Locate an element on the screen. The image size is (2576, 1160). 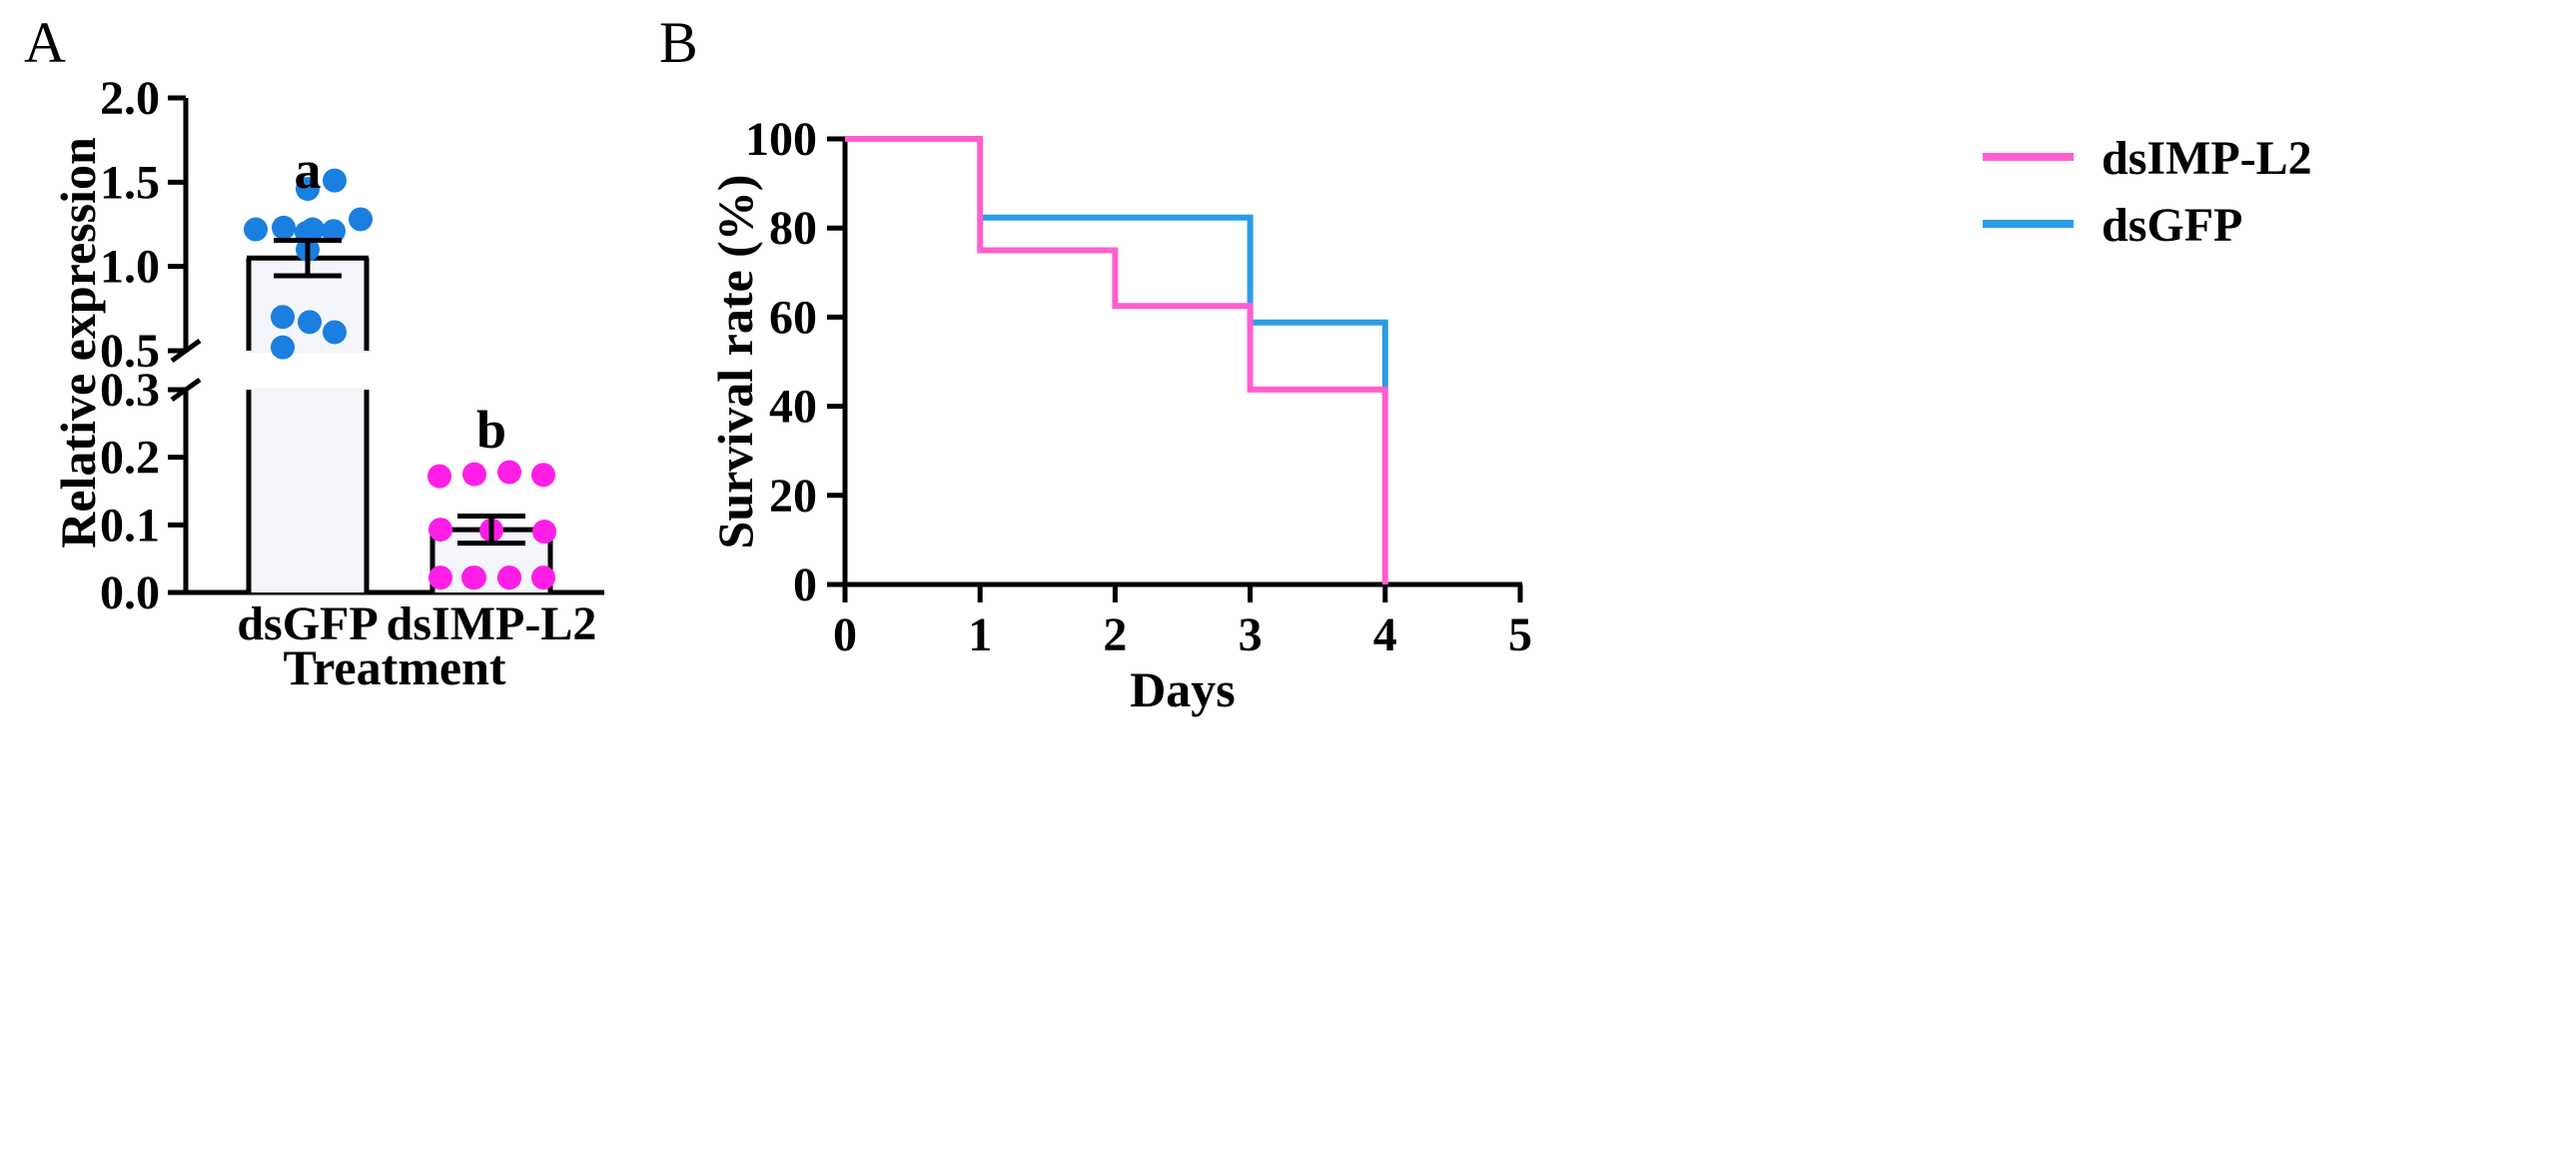
x-axis-title: Days is located at coordinates (1183, 689).